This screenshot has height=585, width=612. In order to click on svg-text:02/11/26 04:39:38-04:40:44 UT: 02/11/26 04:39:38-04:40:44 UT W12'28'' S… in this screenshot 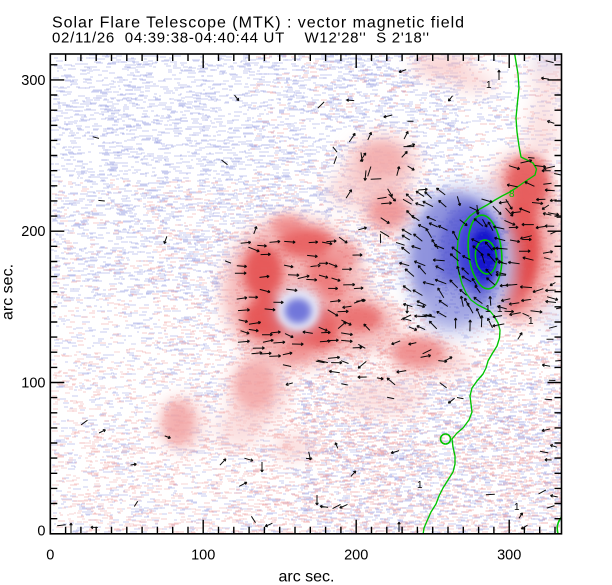, I will do `click(240, 38)`.